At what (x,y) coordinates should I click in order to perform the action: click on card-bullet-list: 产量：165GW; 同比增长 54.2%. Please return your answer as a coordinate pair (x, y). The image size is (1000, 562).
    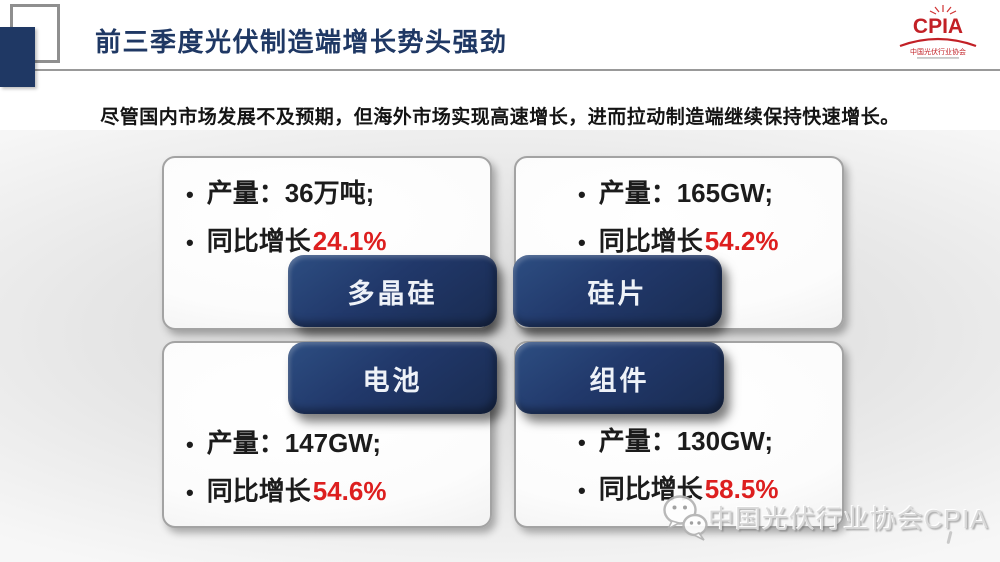
    Looking at the image, I should click on (706, 218).